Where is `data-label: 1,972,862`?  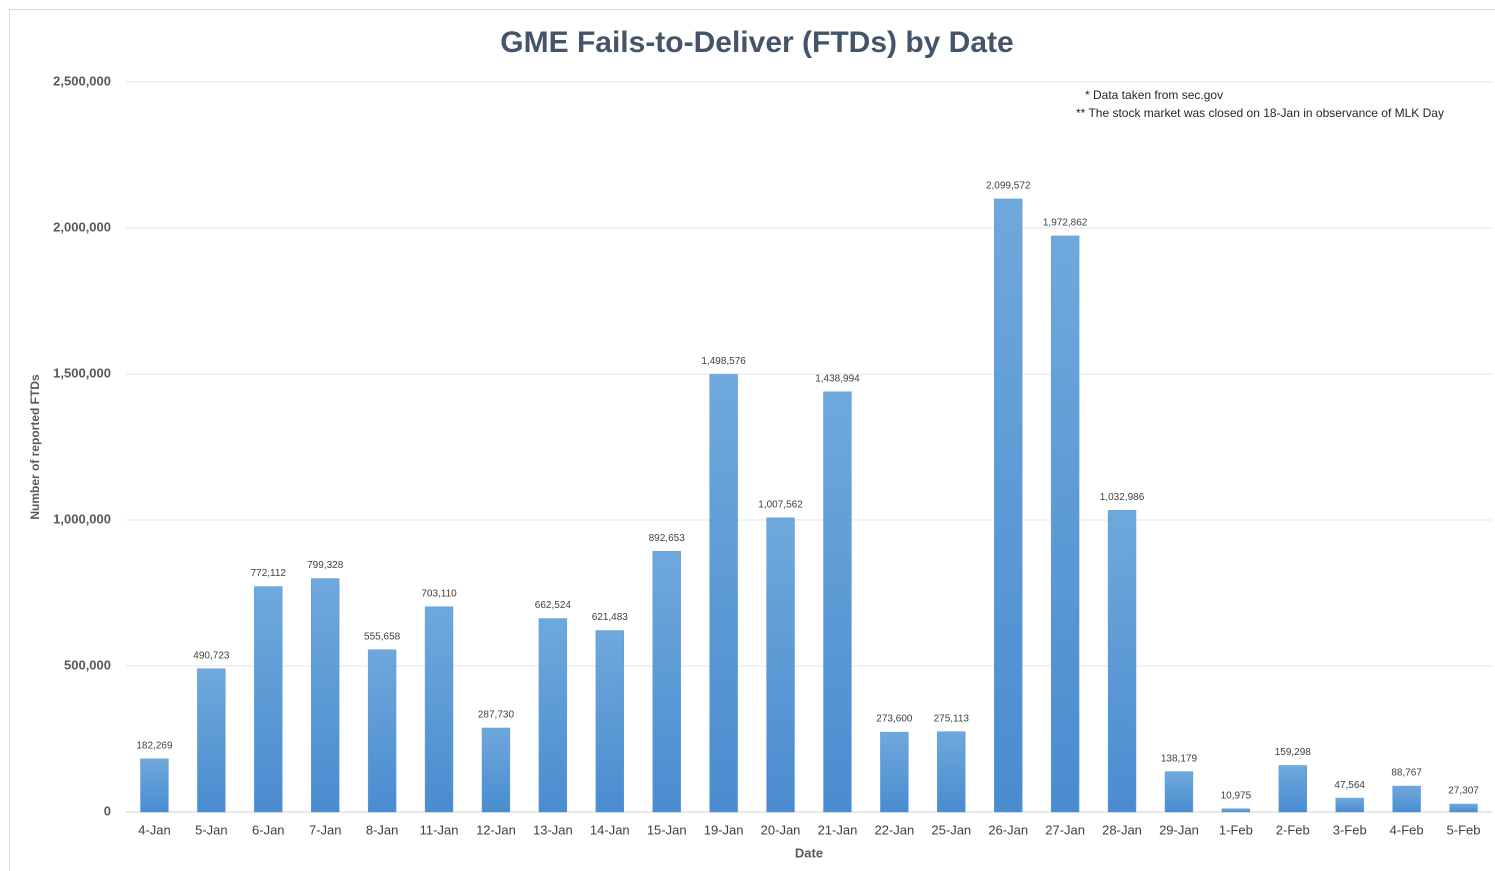
data-label: 1,972,862 is located at coordinates (1065, 223).